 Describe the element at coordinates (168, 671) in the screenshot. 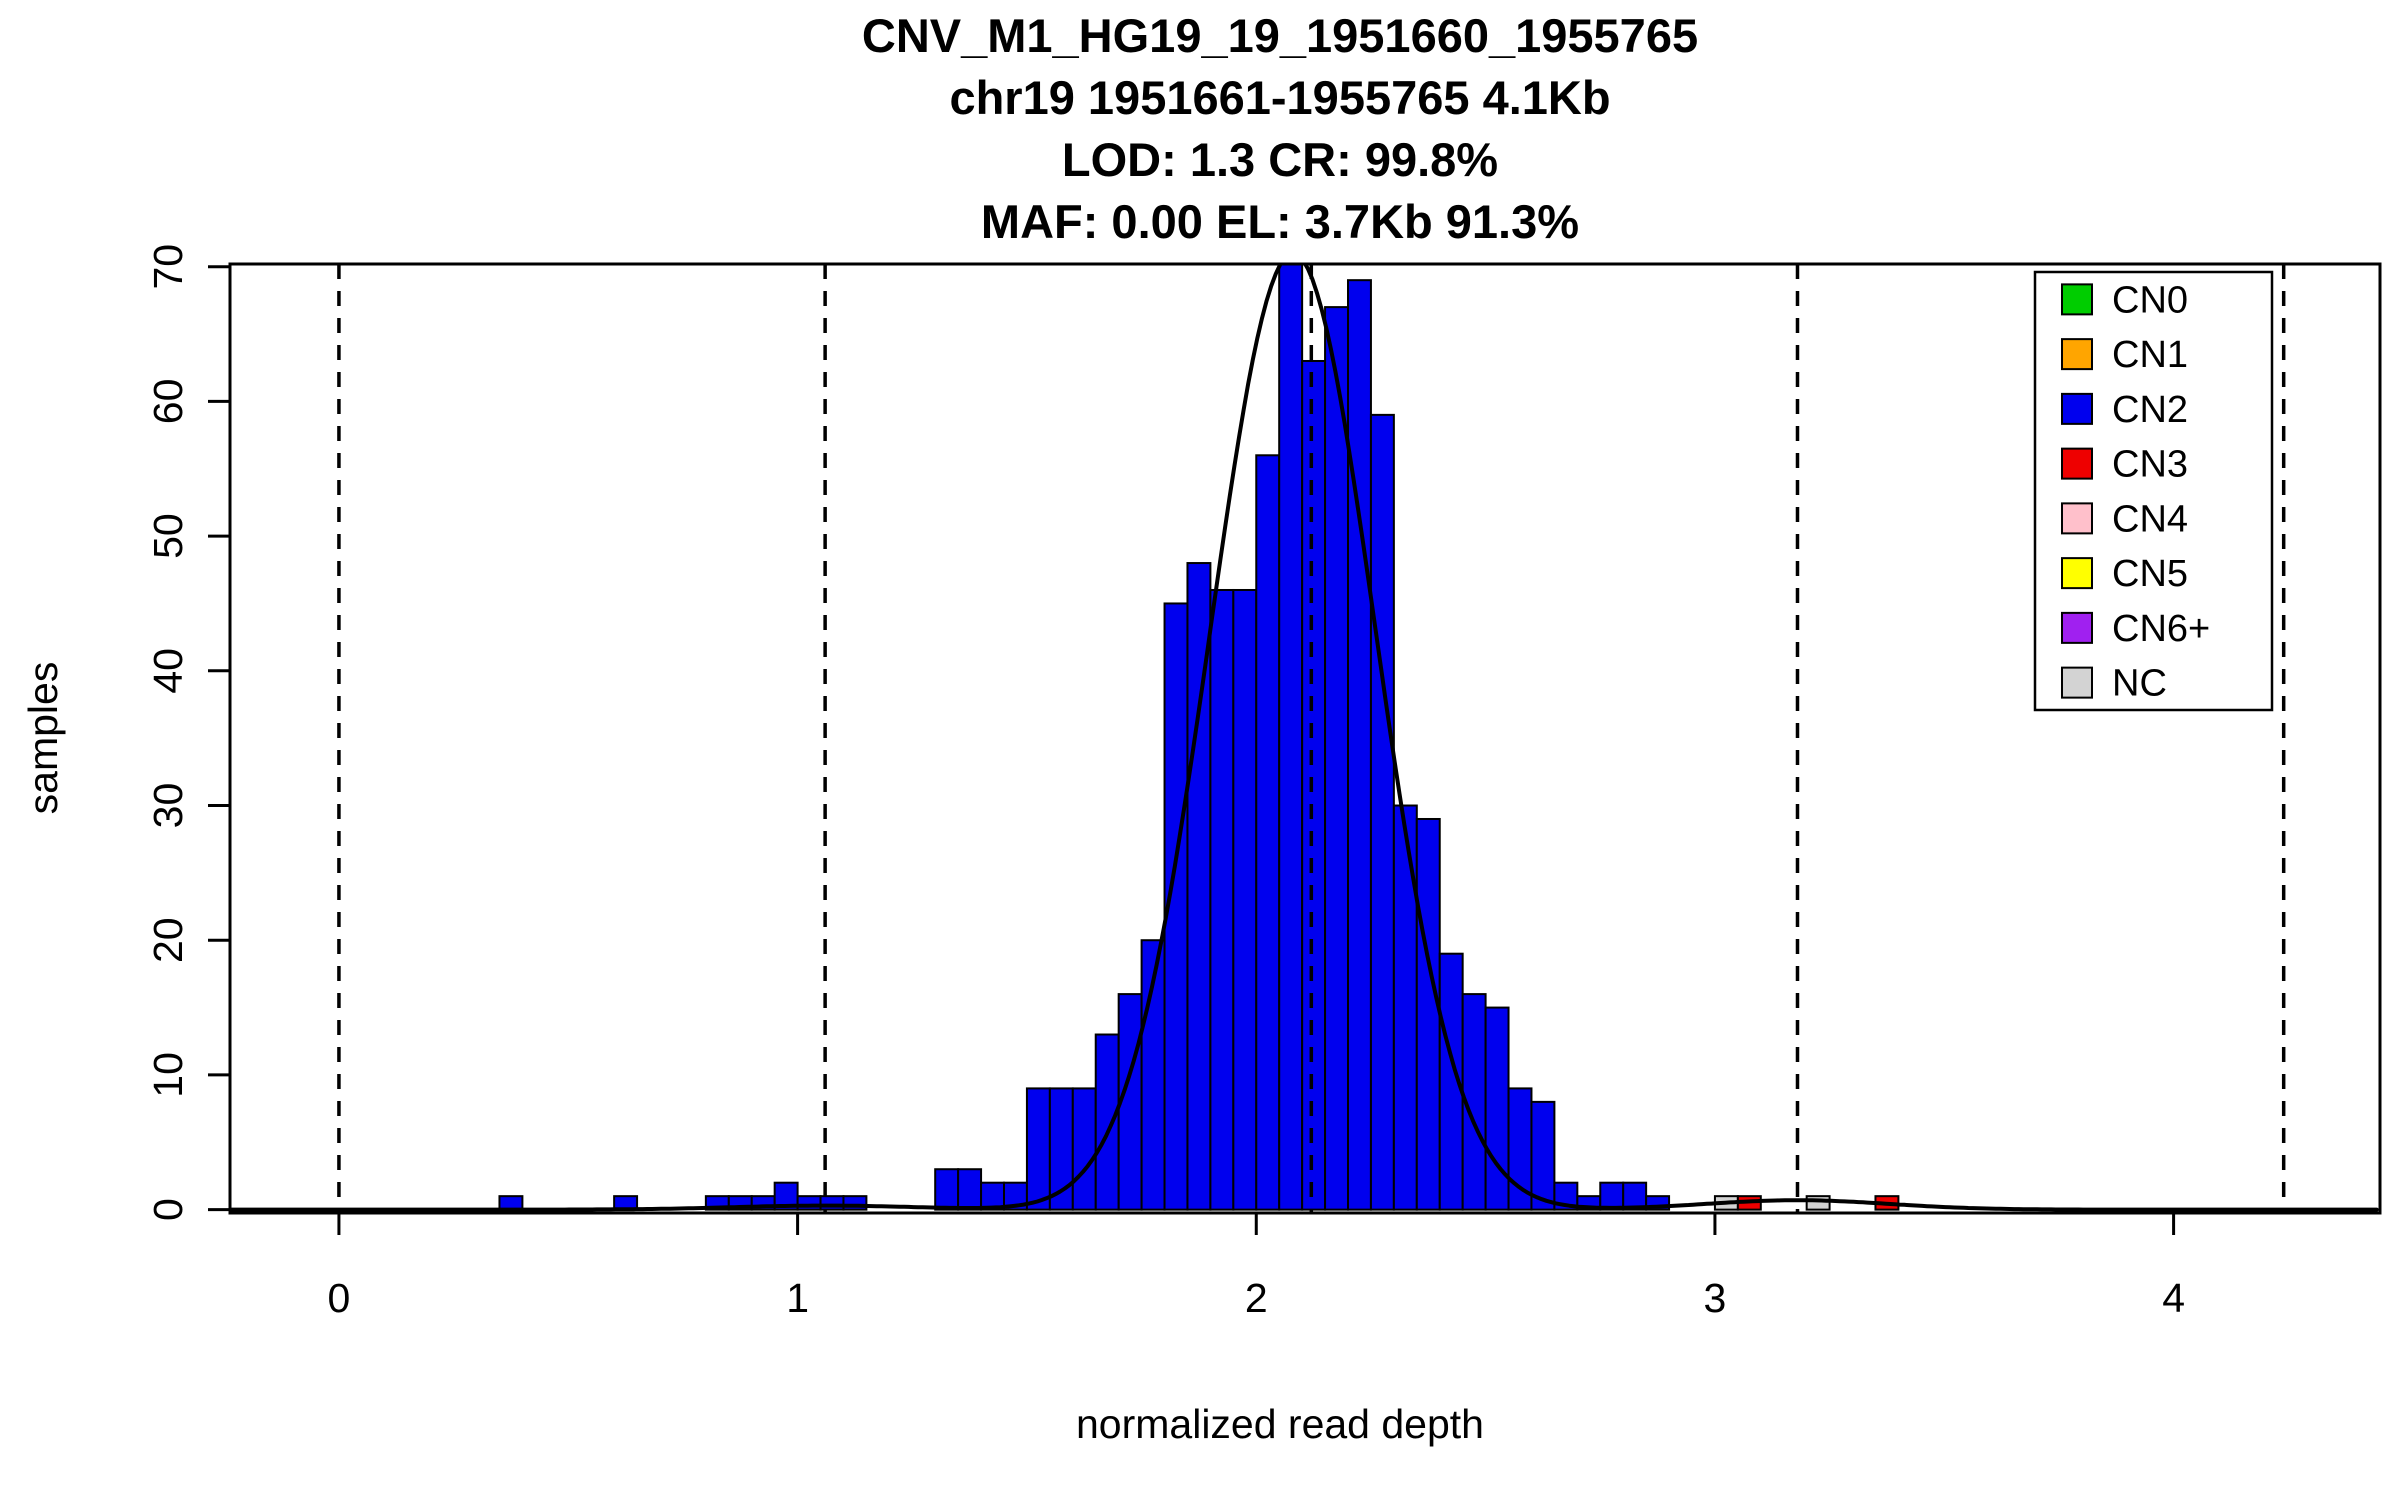

I see `y-tick-label: 40` at that location.